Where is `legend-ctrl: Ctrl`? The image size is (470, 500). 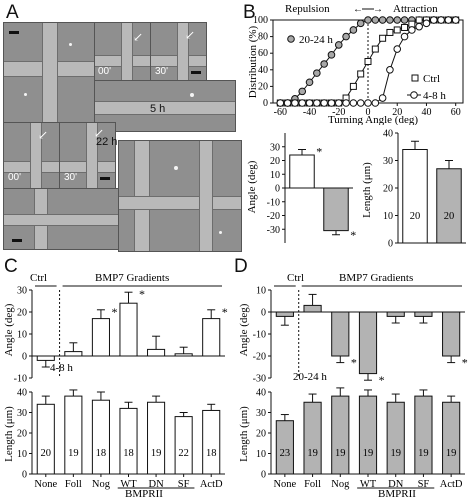 legend-ctrl: Ctrl is located at coordinates (431, 79).